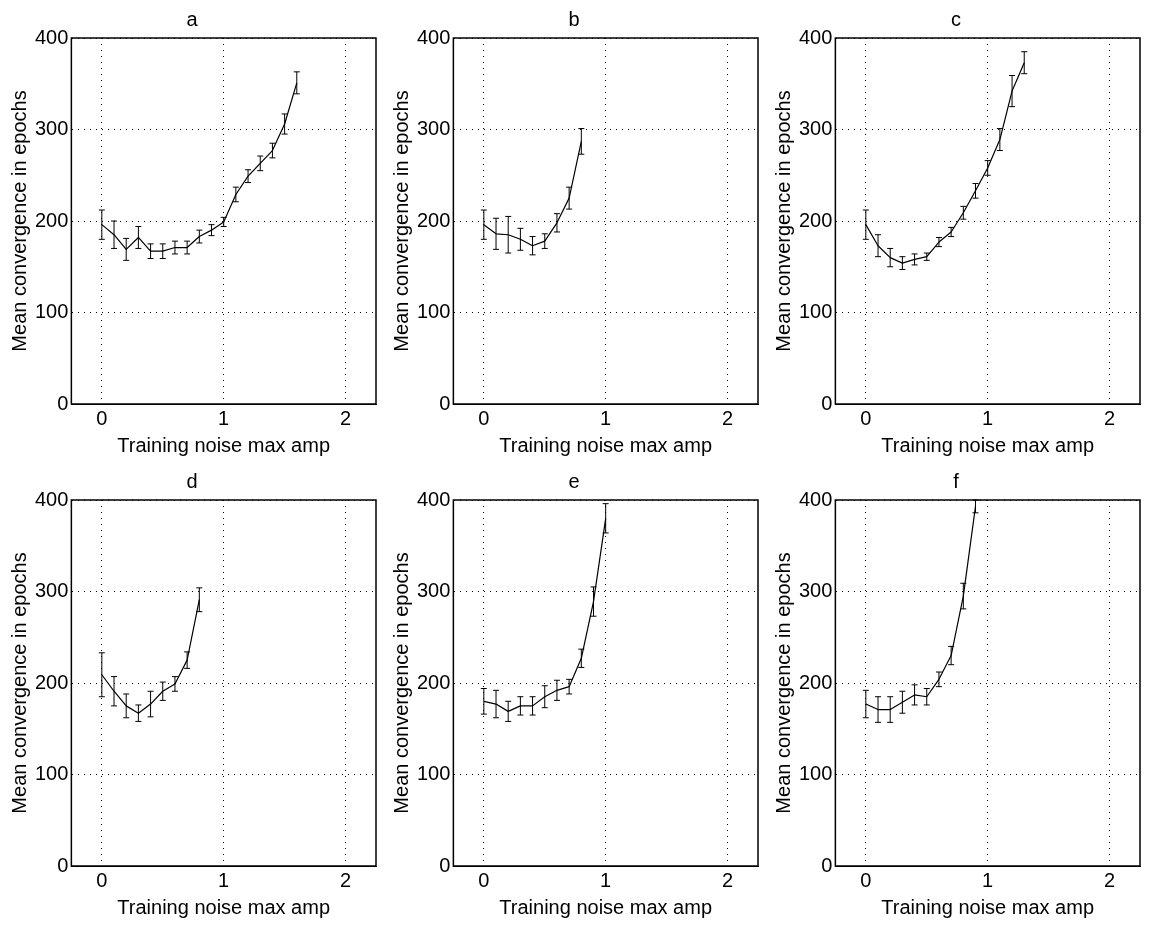 The height and width of the screenshot is (927, 1157). I want to click on chart-title: f, so click(956, 480).